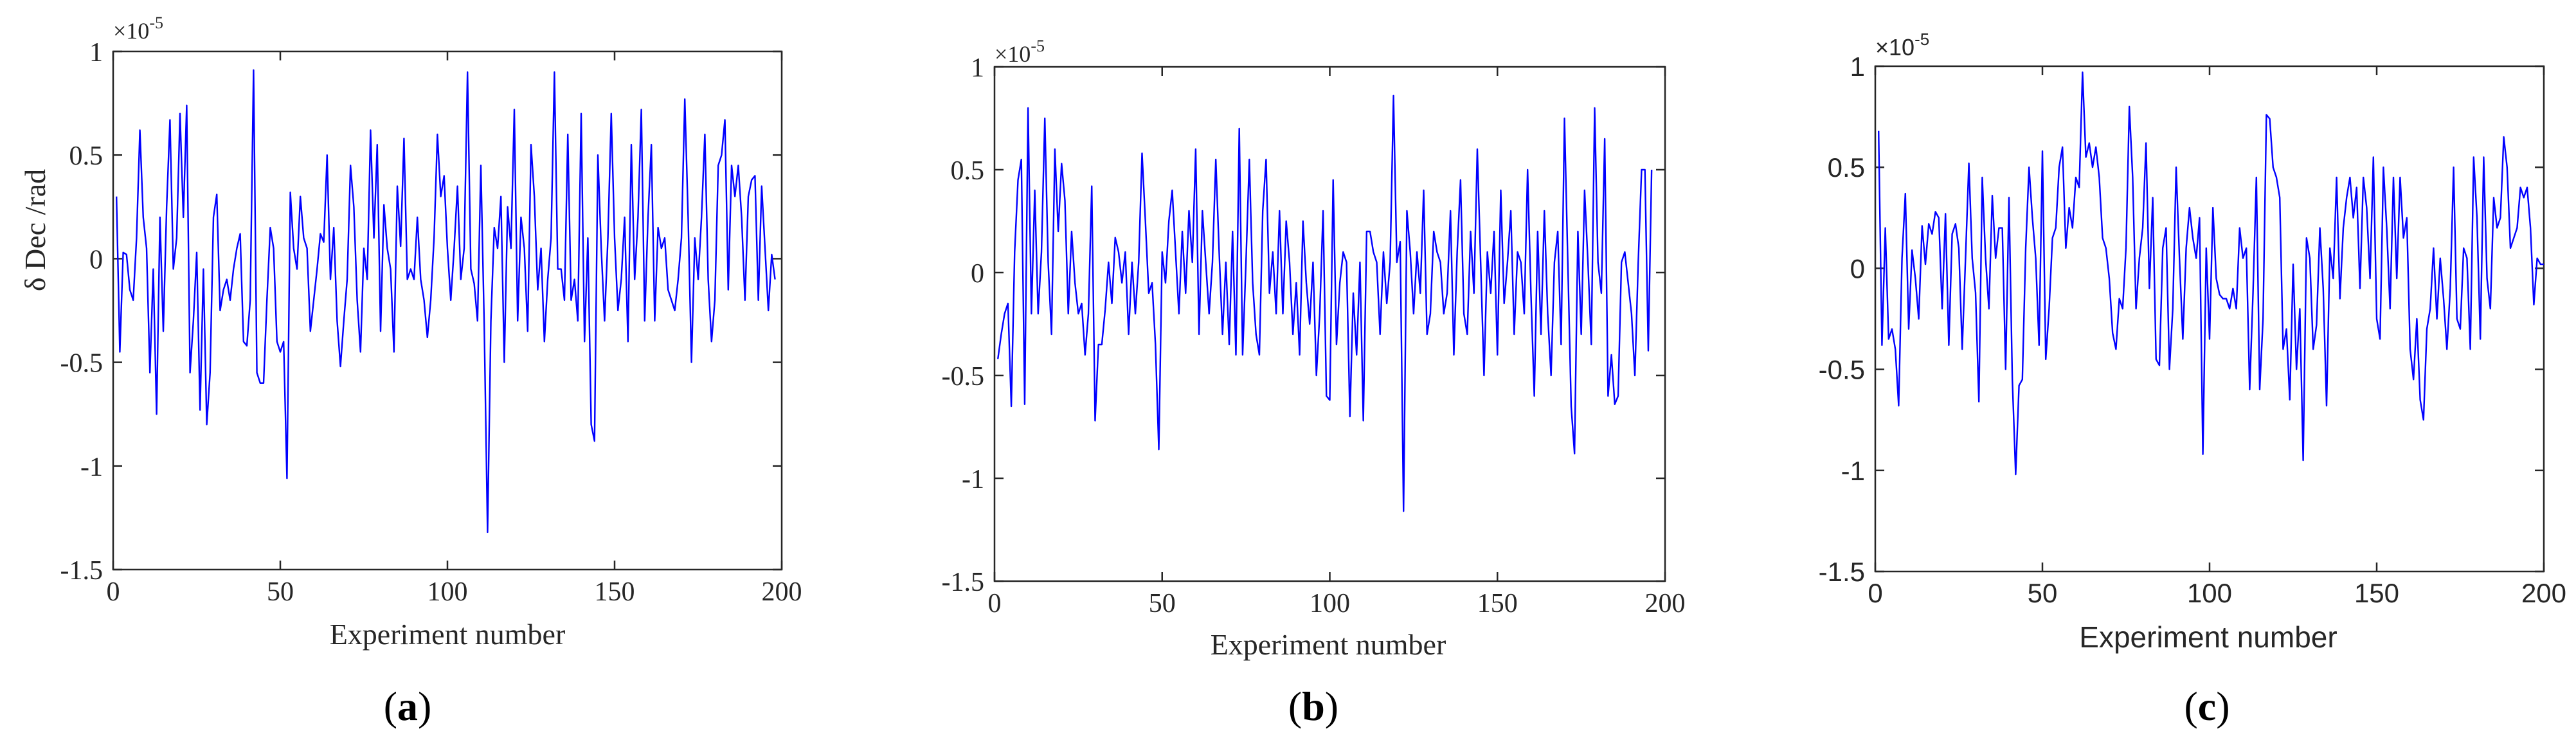 This screenshot has width=2576, height=747. I want to click on panel-b-series-line, so click(1325, 303).